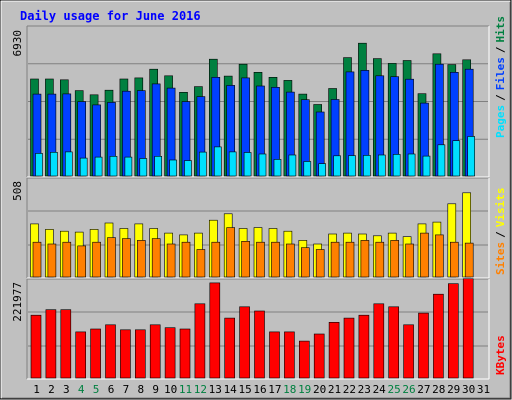 The width and height of the screenshot is (512, 400). Describe the element at coordinates (500, 77) in the screenshot. I see `requests-legend: Pages / Files / Hits` at that location.